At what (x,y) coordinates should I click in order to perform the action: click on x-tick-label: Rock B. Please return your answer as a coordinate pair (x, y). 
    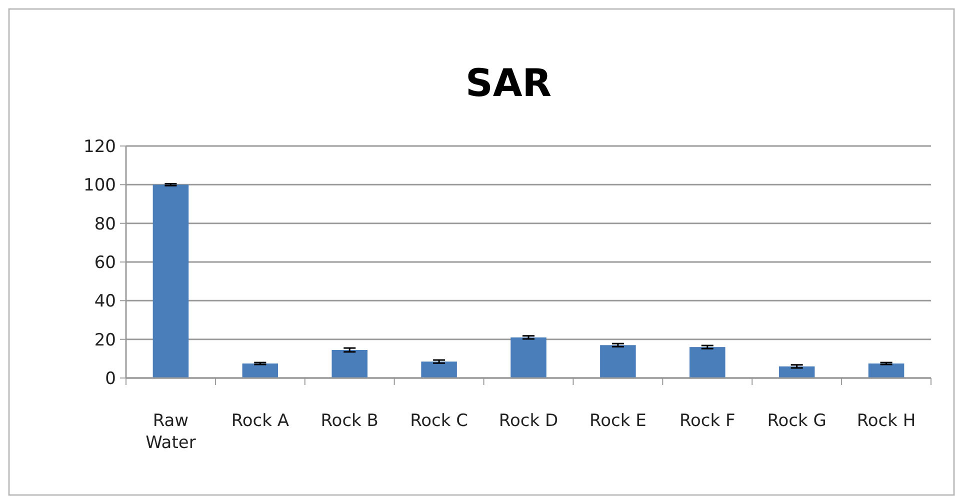
    Looking at the image, I should click on (349, 421).